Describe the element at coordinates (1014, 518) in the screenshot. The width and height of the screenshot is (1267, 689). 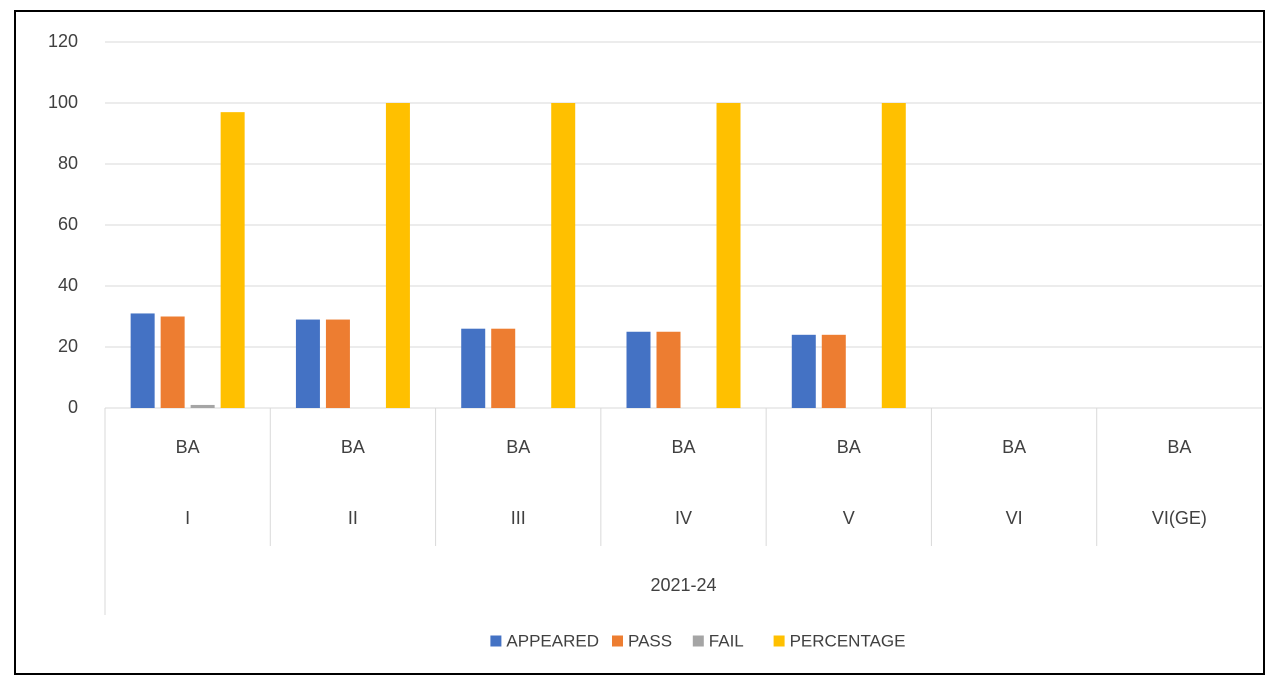
I see `x-category-level1-label: VI` at that location.